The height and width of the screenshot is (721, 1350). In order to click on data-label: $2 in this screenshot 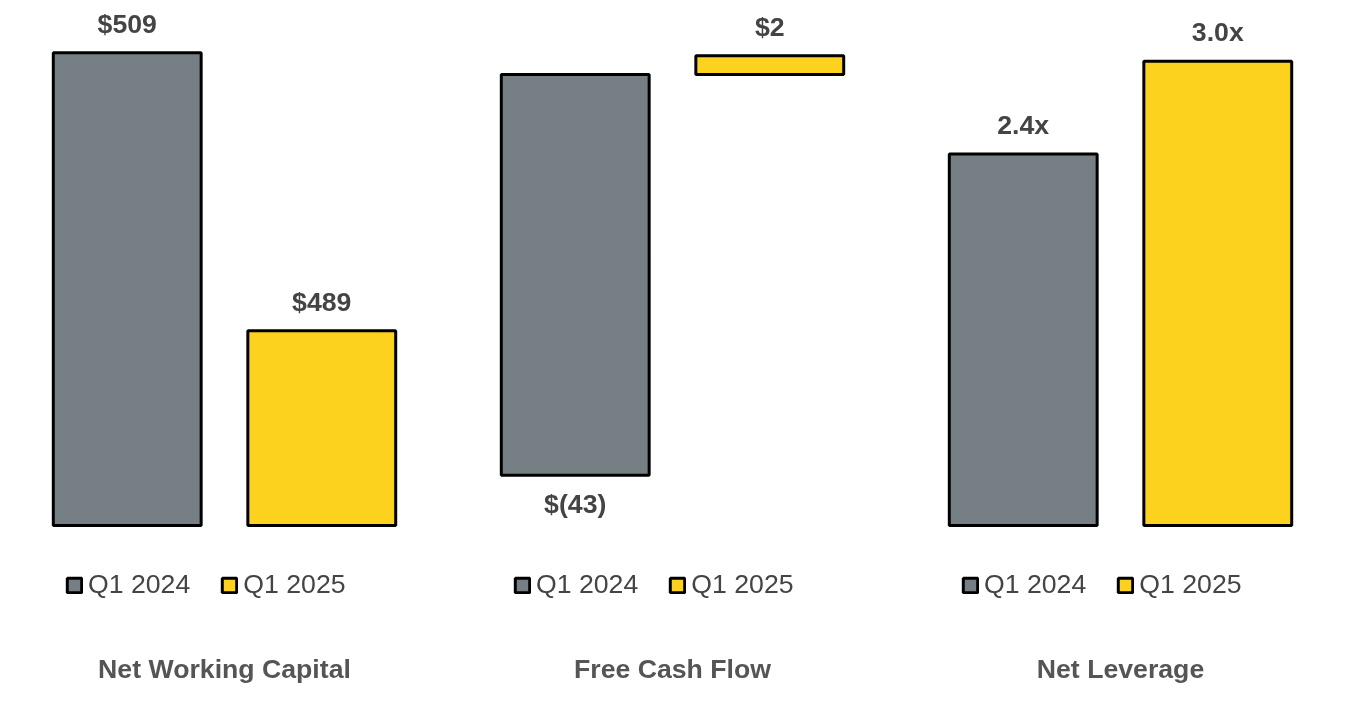, I will do `click(769, 26)`.